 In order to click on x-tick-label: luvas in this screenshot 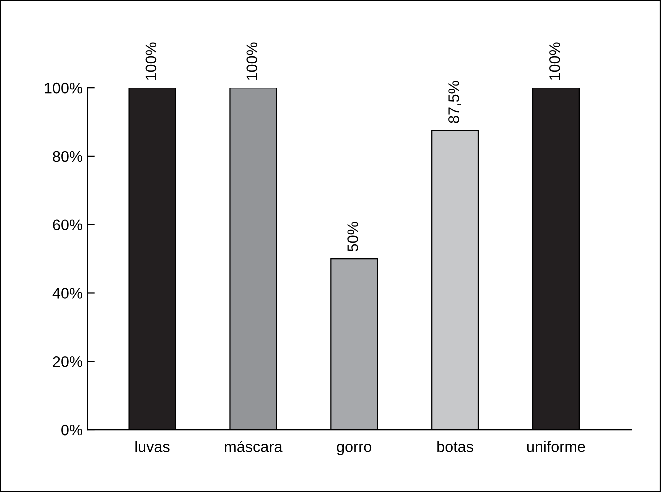, I will do `click(153, 446)`.